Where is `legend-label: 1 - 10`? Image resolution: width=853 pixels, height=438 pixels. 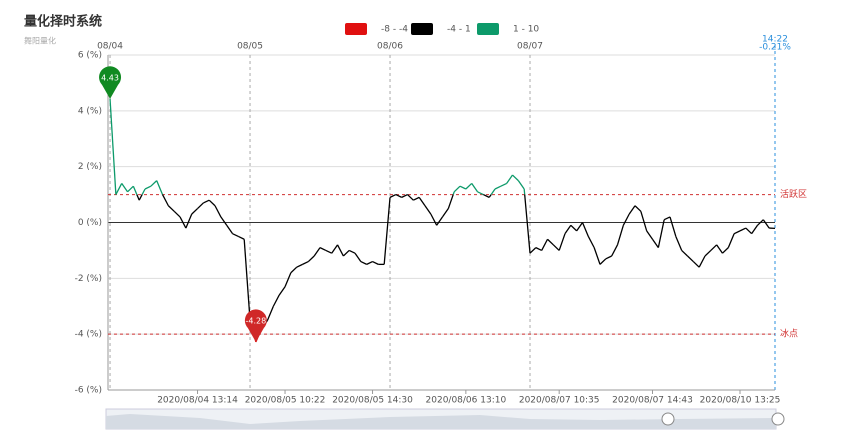 legend-label: 1 - 10 is located at coordinates (526, 30).